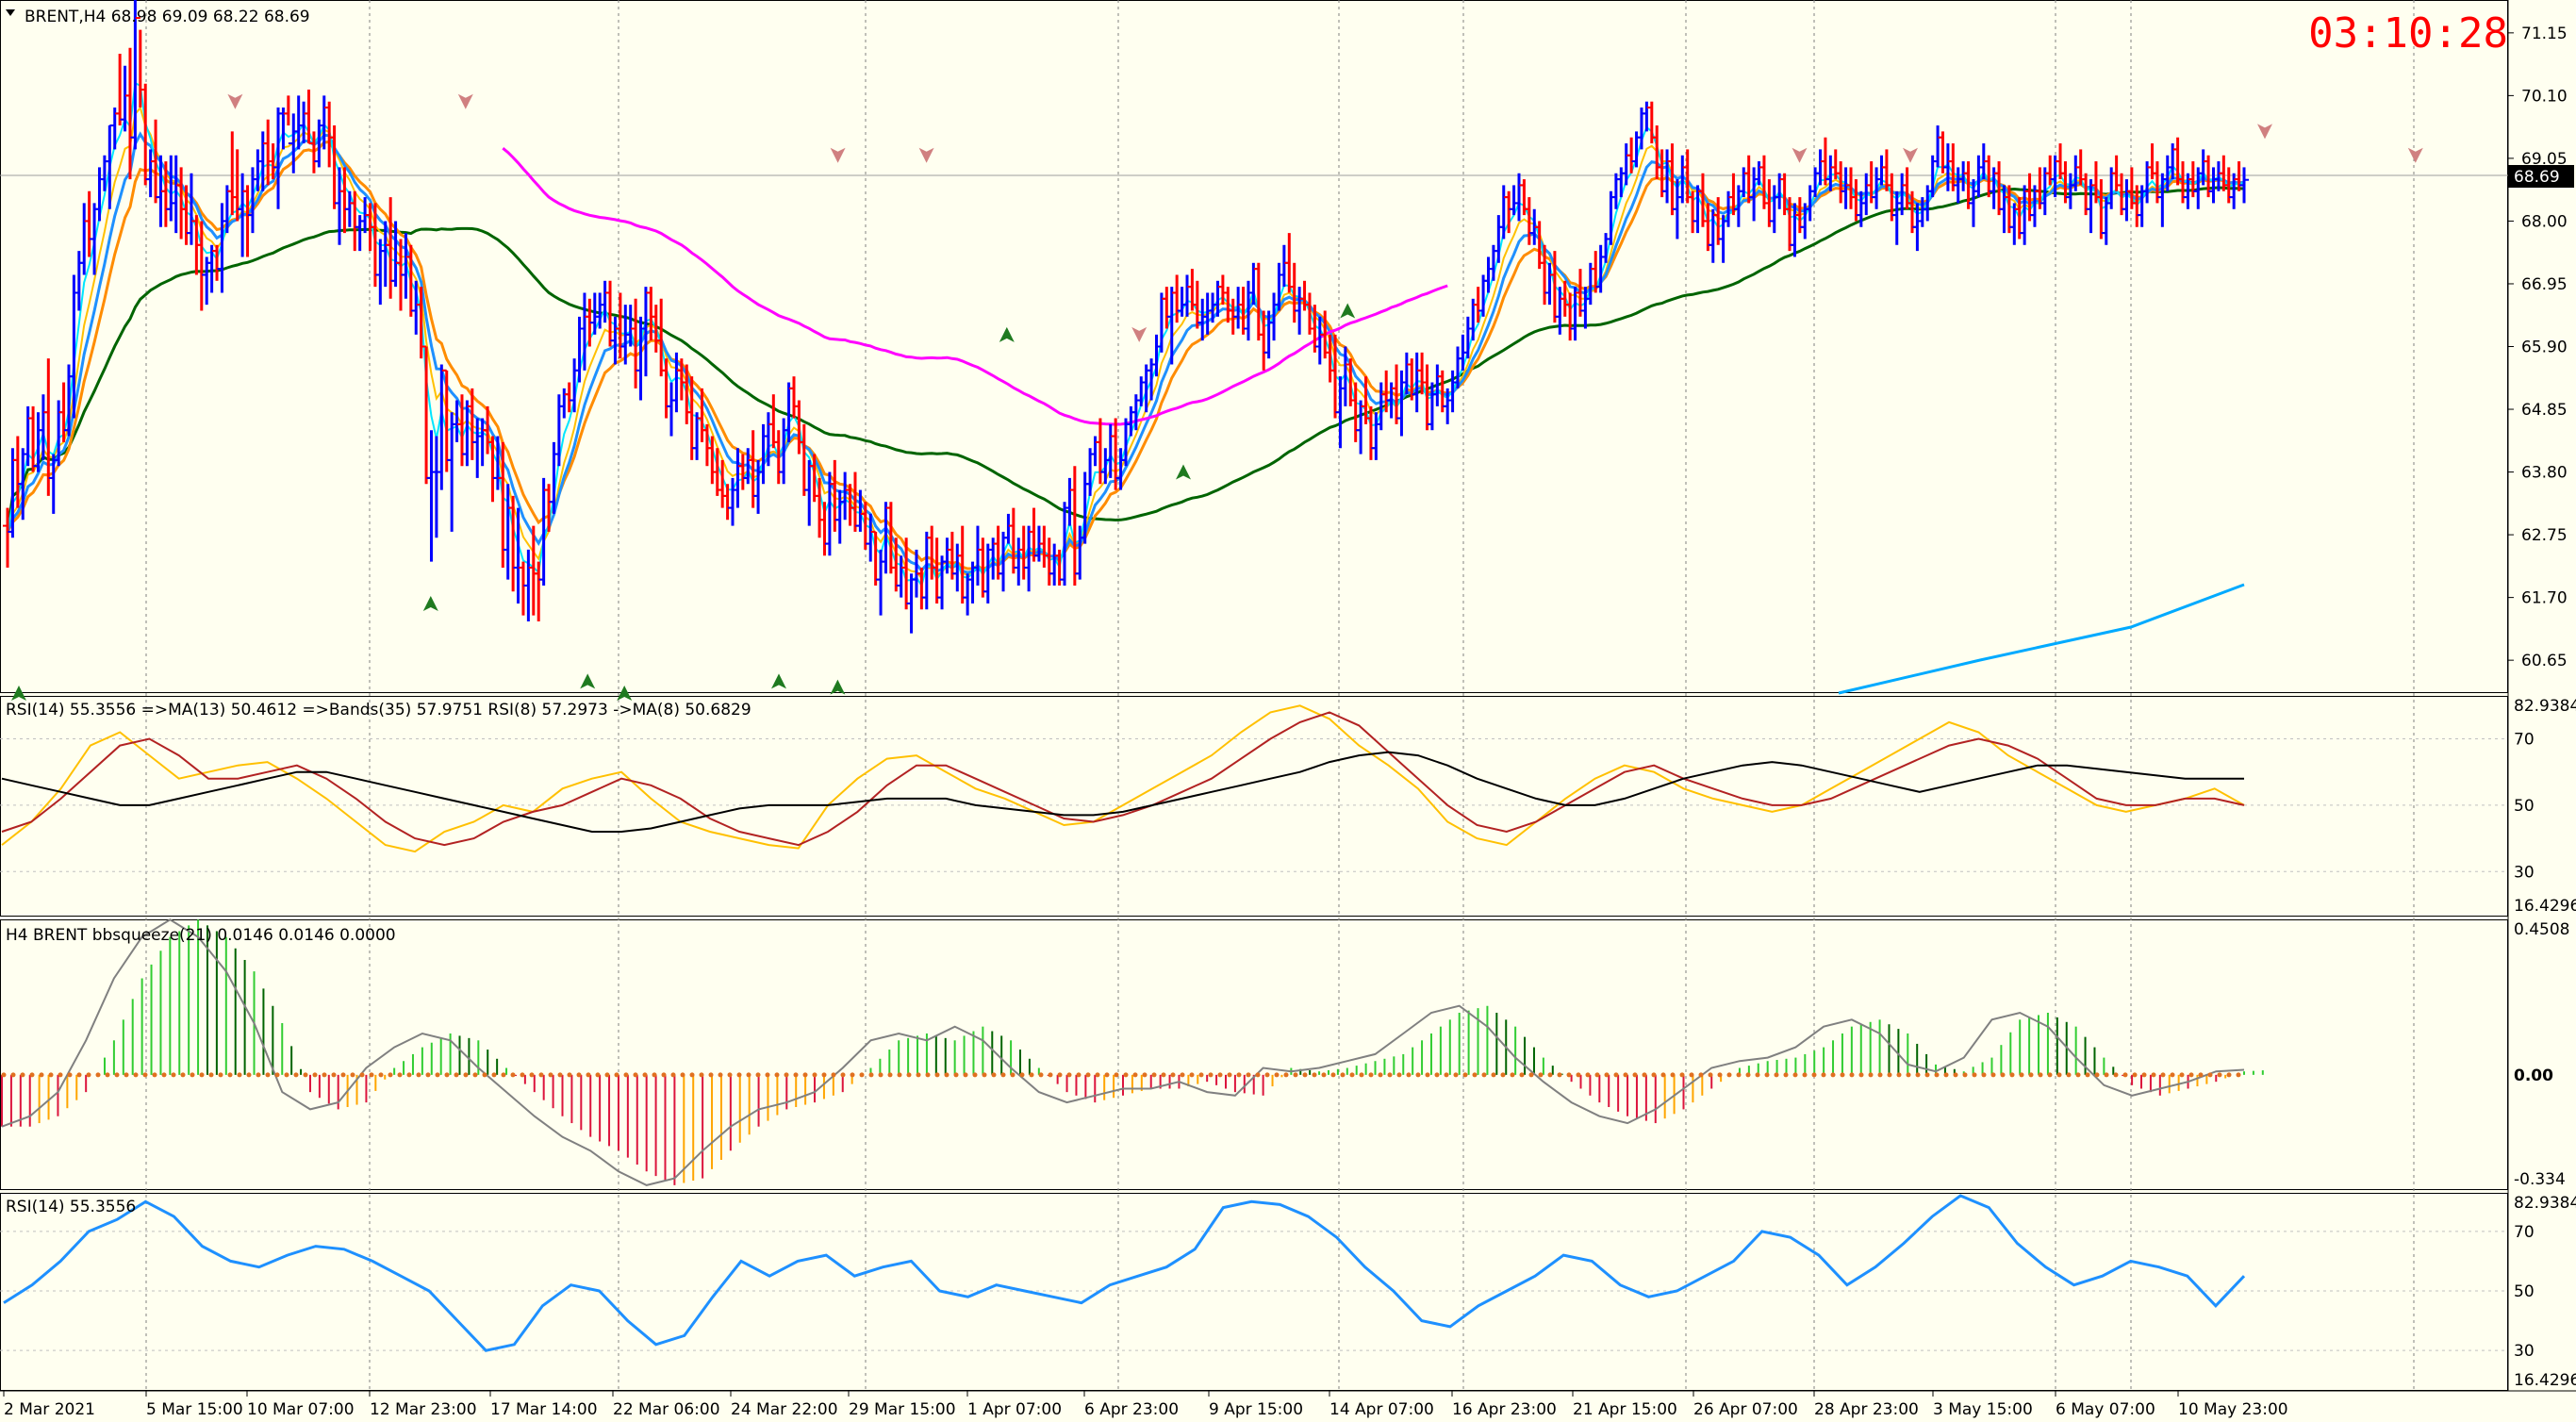  Describe the element at coordinates (2545, 906) in the screenshot. I see `rsi-multi-tick-label: 16.4296` at that location.